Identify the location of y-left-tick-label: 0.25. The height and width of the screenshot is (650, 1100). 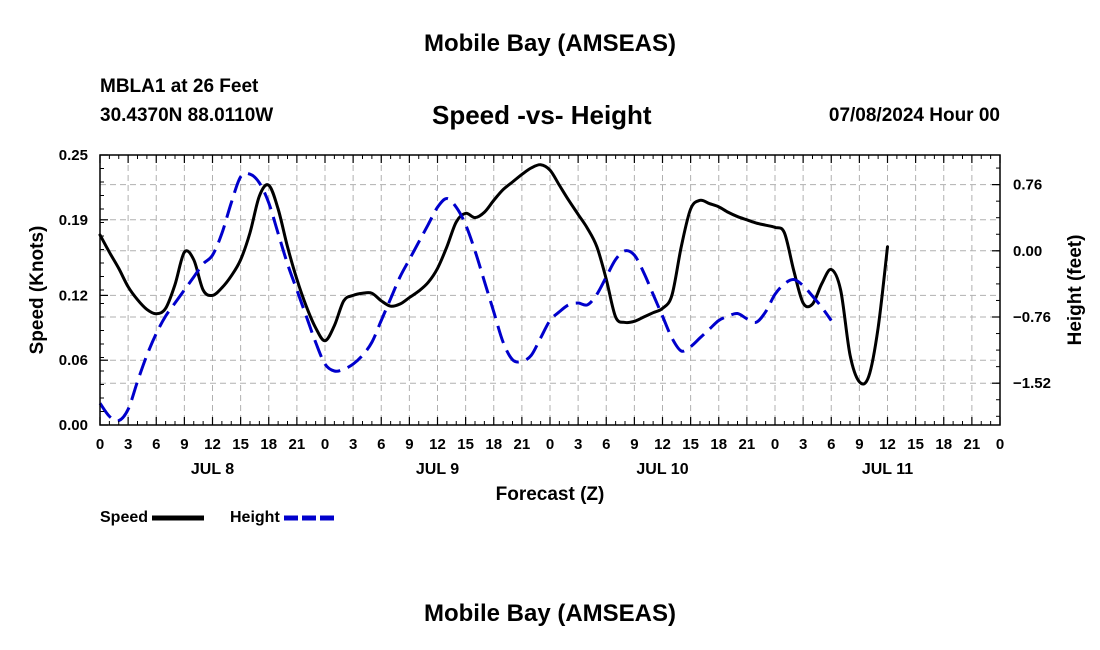
(73, 155).